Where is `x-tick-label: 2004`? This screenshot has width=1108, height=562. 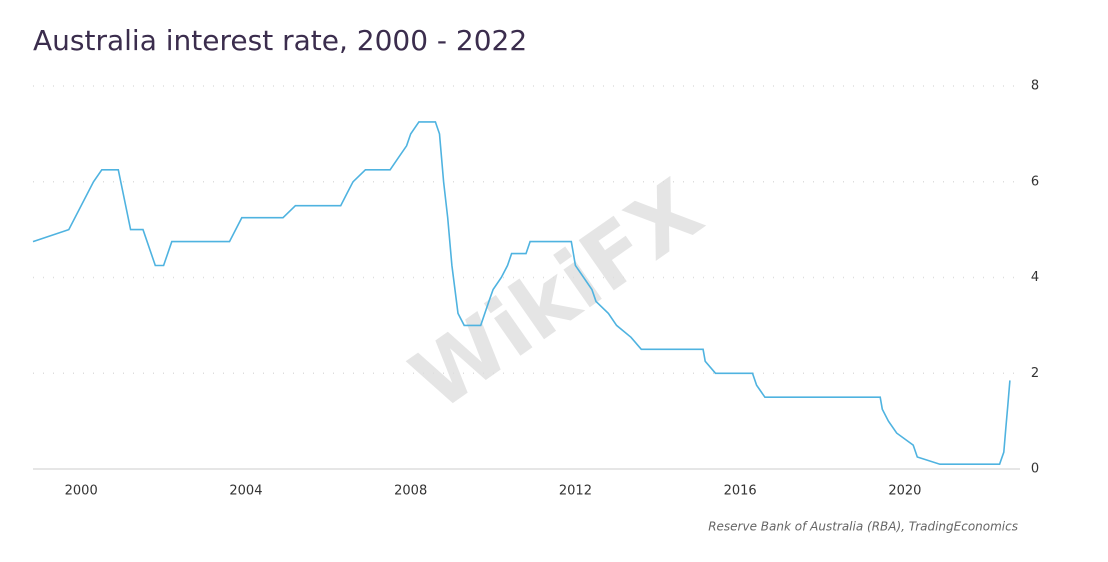 x-tick-label: 2004 is located at coordinates (245, 491).